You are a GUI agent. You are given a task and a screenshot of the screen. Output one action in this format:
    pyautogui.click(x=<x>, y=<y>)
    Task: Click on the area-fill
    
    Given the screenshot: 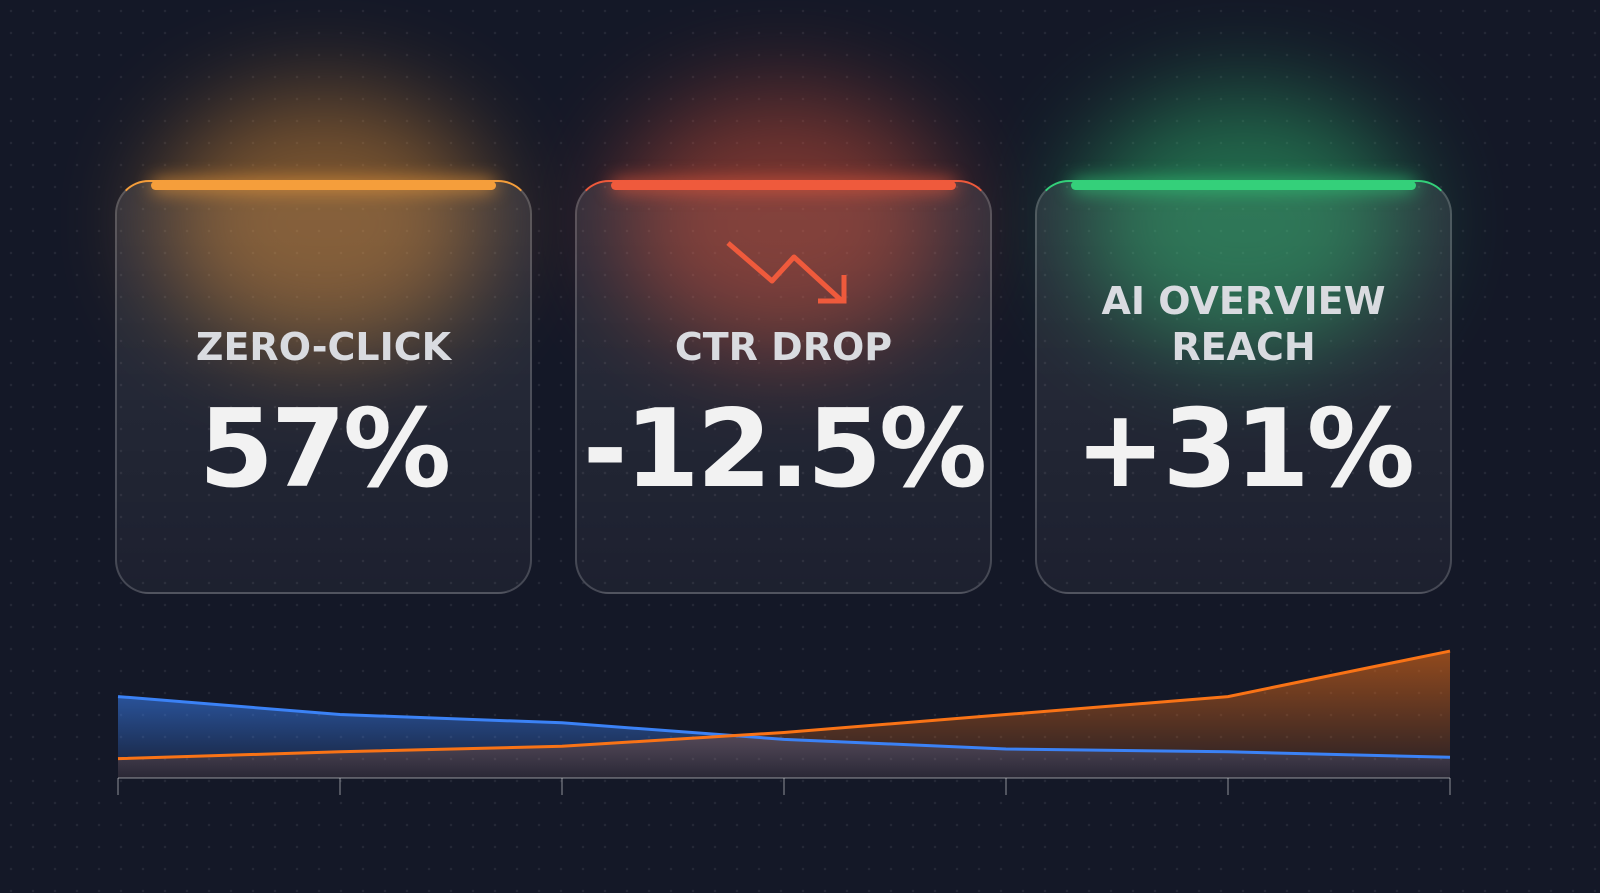 What is the action you would take?
    pyautogui.click(x=784, y=714)
    